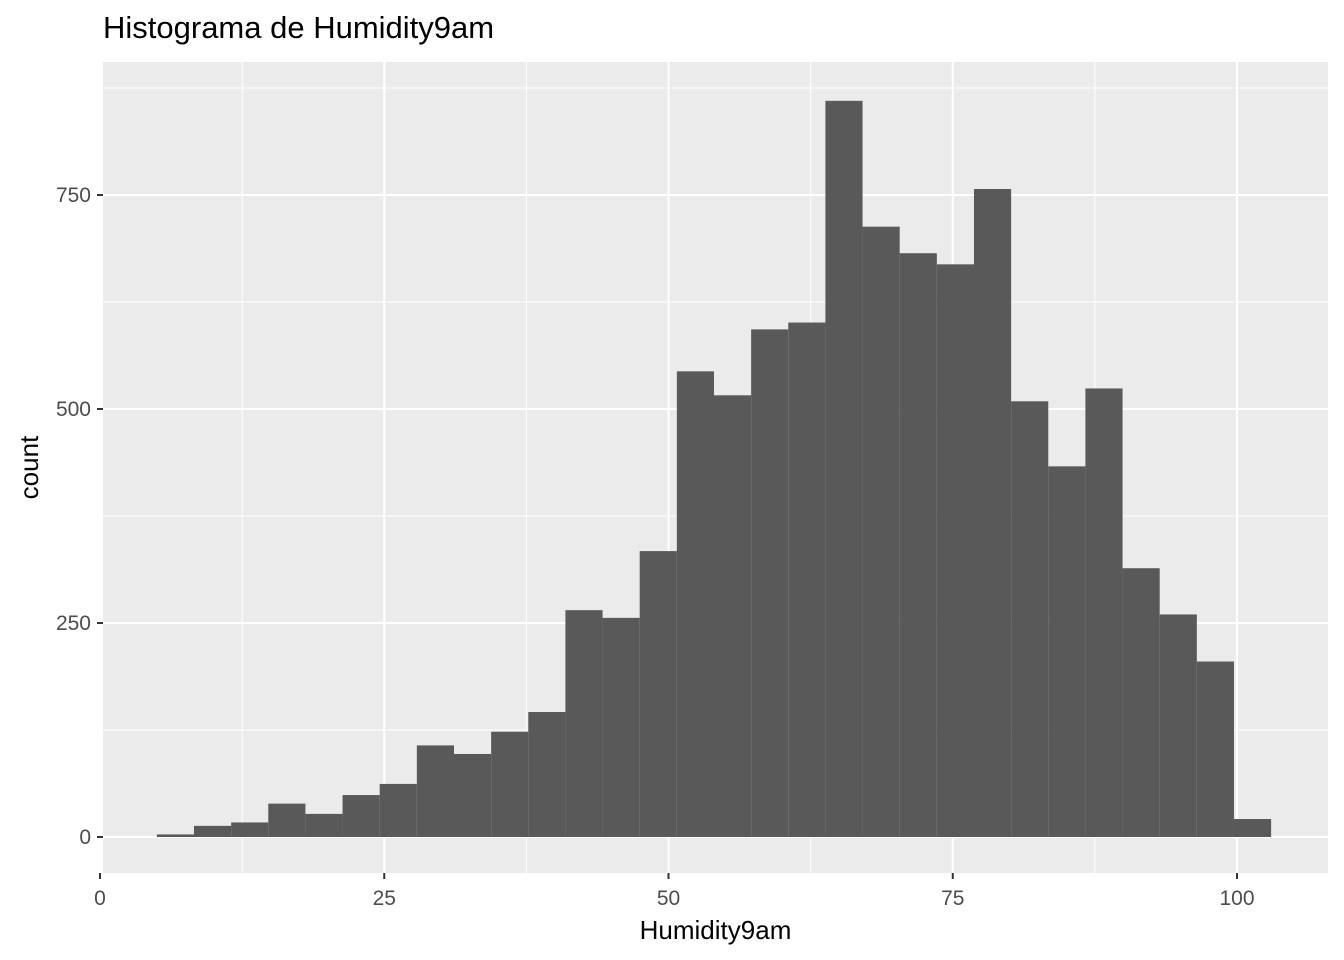  What do you see at coordinates (384, 898) in the screenshot?
I see `x-tick-label: 25` at bounding box center [384, 898].